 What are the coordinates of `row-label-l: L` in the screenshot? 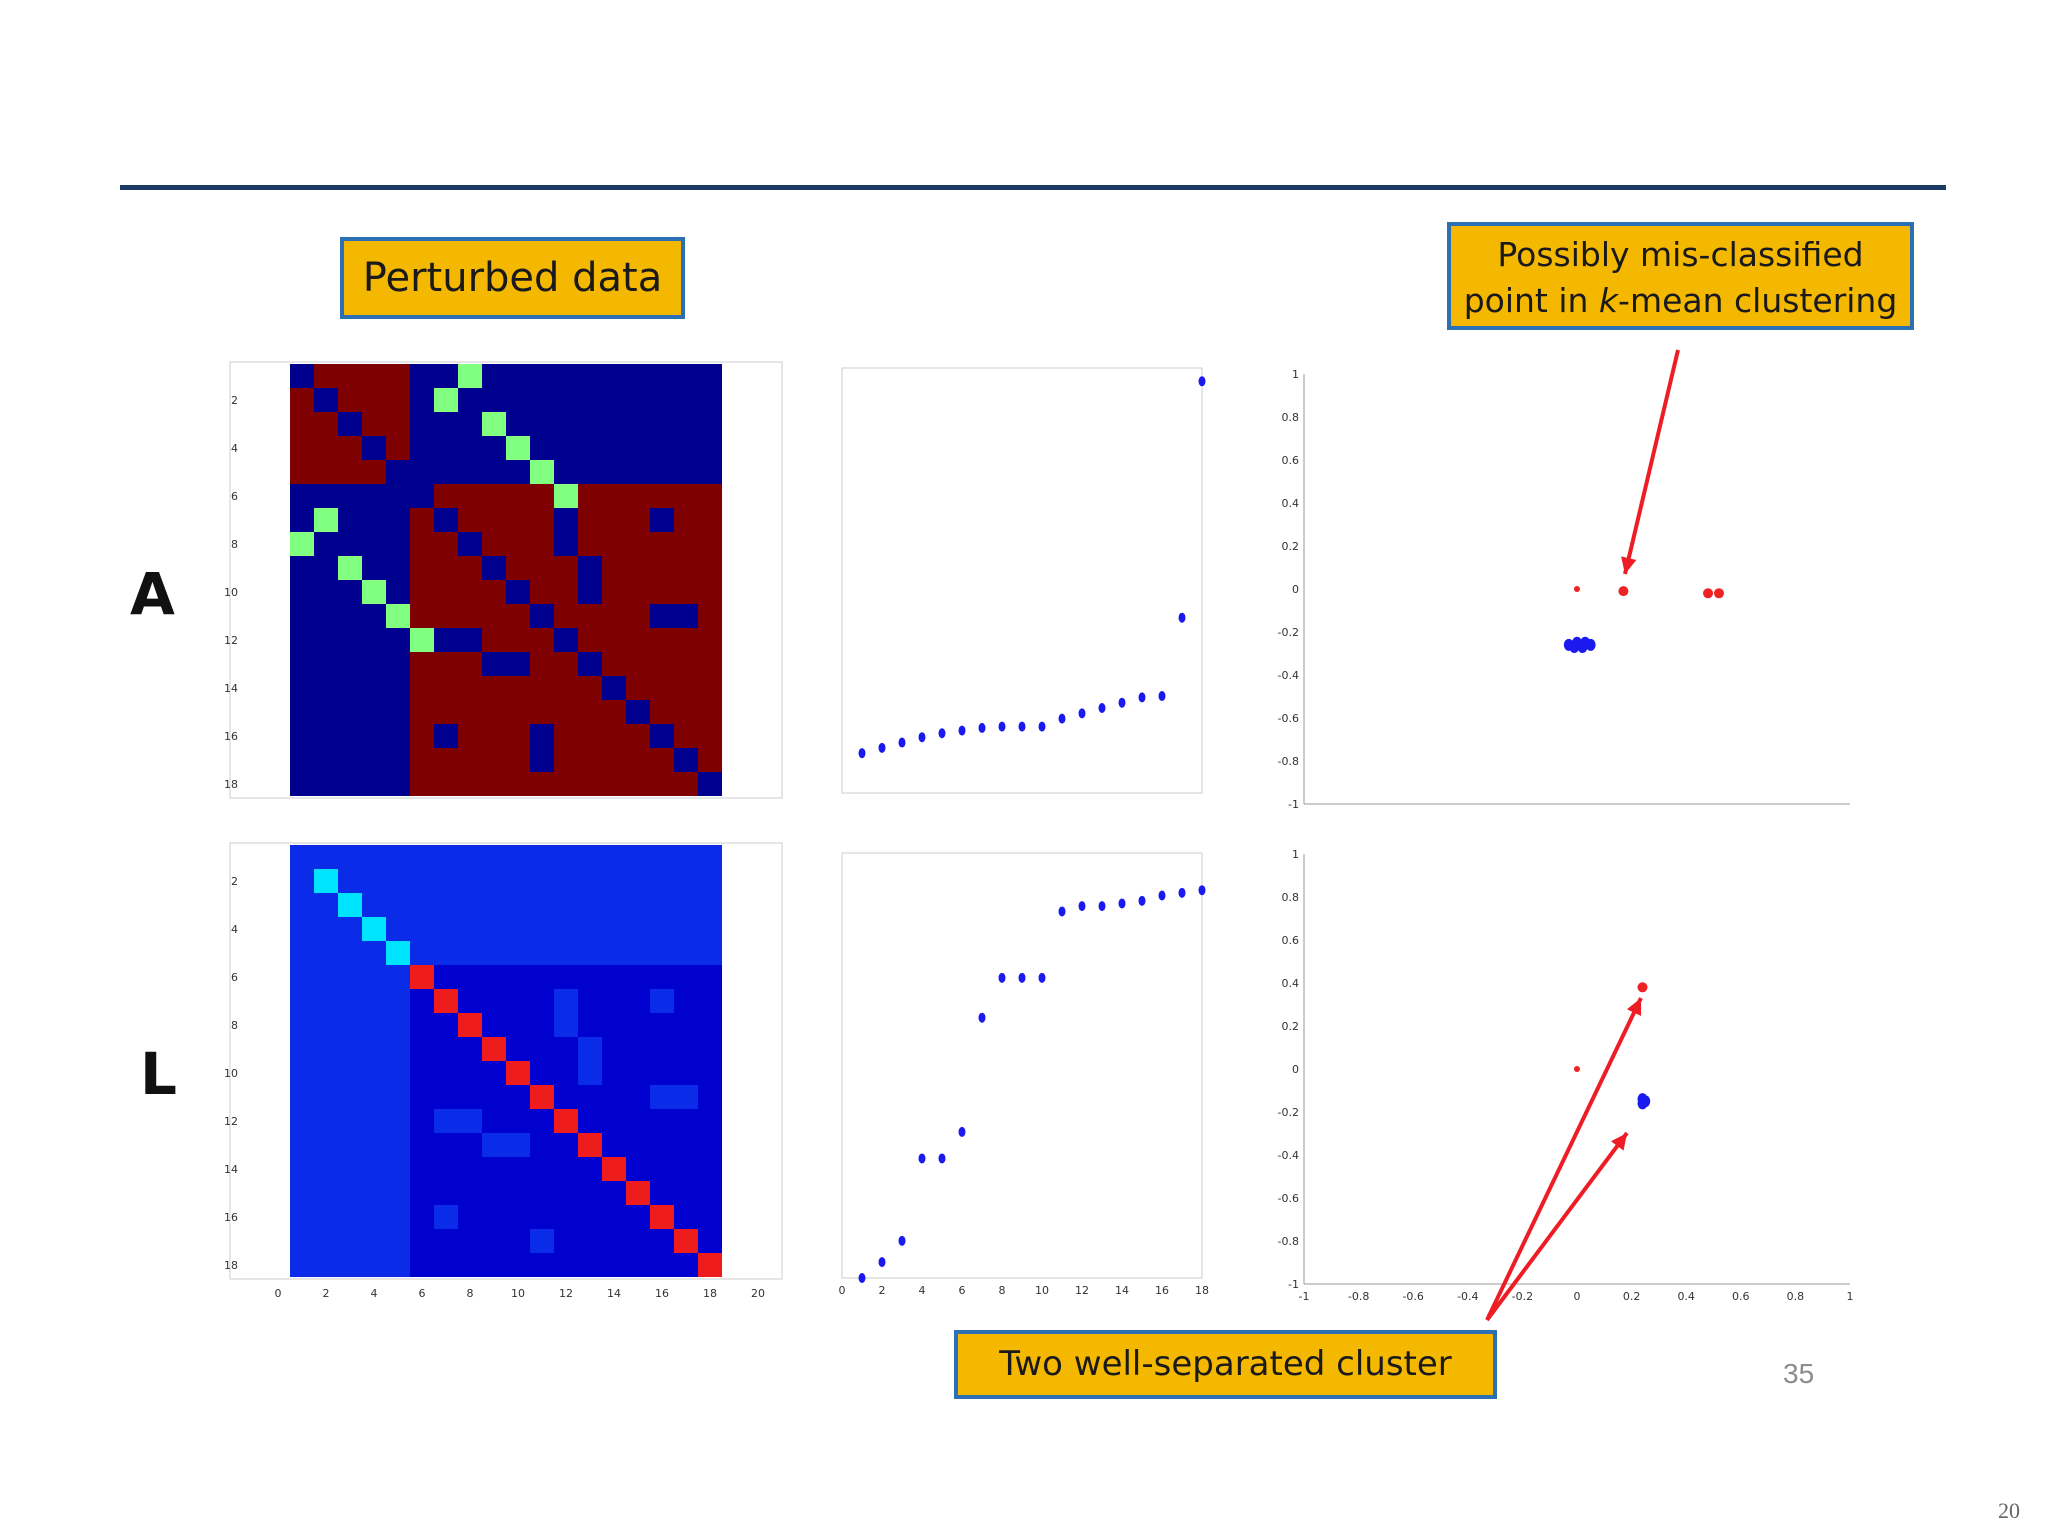 It's located at (158, 1074).